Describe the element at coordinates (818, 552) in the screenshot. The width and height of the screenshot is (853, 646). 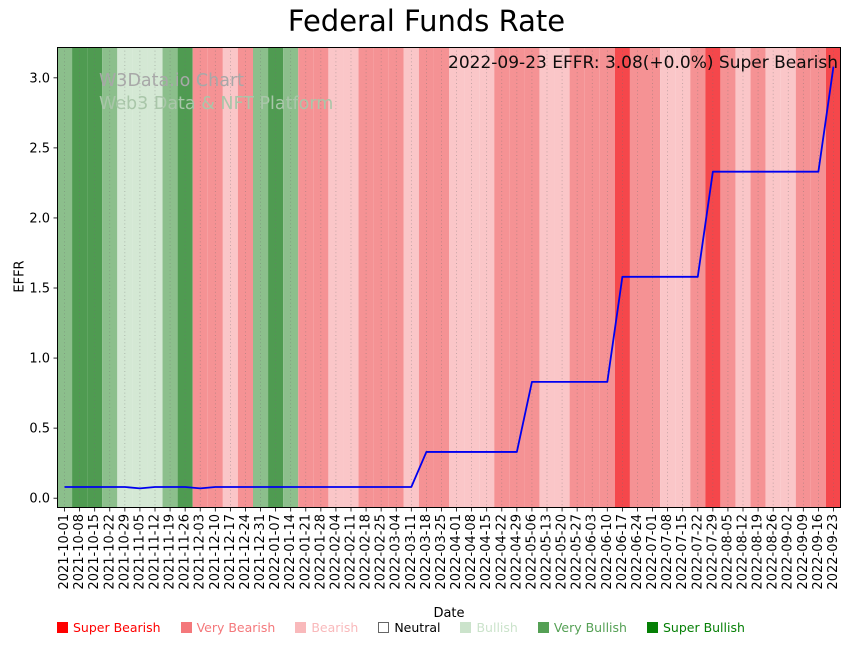
I see `svg-text: 2022-09-16` at that location.